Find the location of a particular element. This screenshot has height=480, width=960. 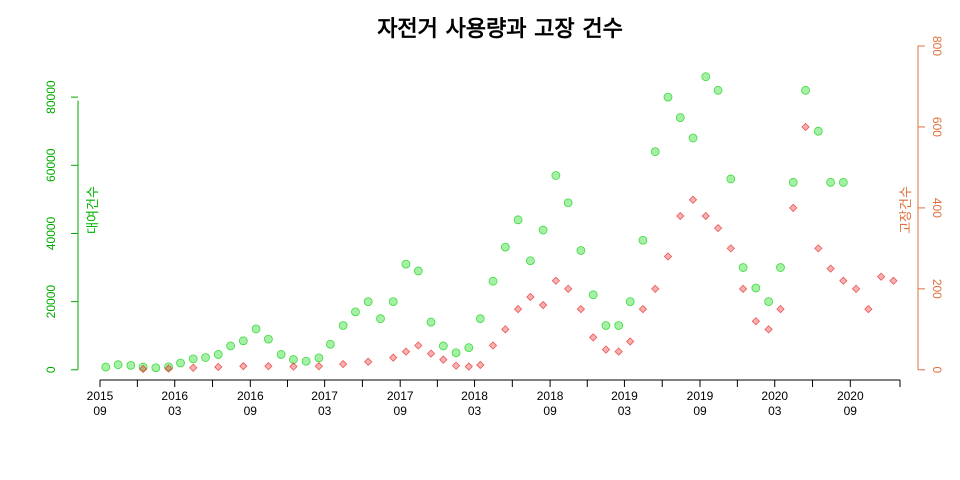

right-axis-tick-label: 800 is located at coordinates (937, 46).